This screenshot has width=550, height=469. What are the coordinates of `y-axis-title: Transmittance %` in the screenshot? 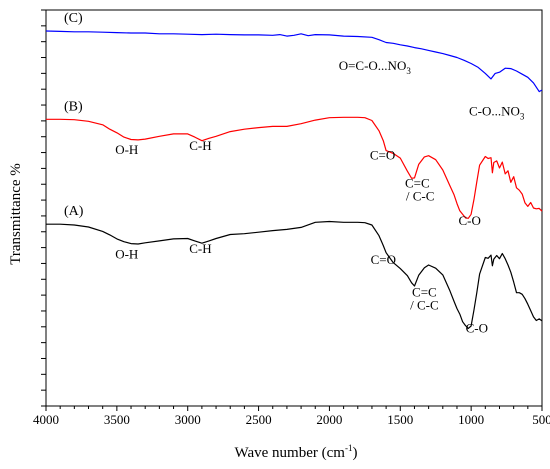 It's located at (16, 214).